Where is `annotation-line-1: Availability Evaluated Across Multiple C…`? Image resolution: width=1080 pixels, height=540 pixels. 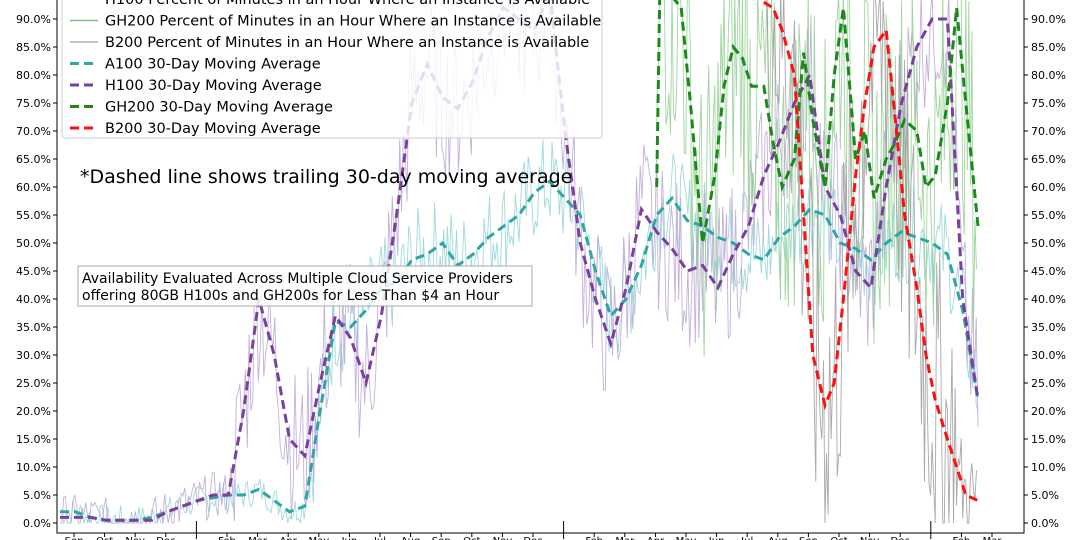
annotation-line-1: Availability Evaluated Across Multiple C… is located at coordinates (297, 279).